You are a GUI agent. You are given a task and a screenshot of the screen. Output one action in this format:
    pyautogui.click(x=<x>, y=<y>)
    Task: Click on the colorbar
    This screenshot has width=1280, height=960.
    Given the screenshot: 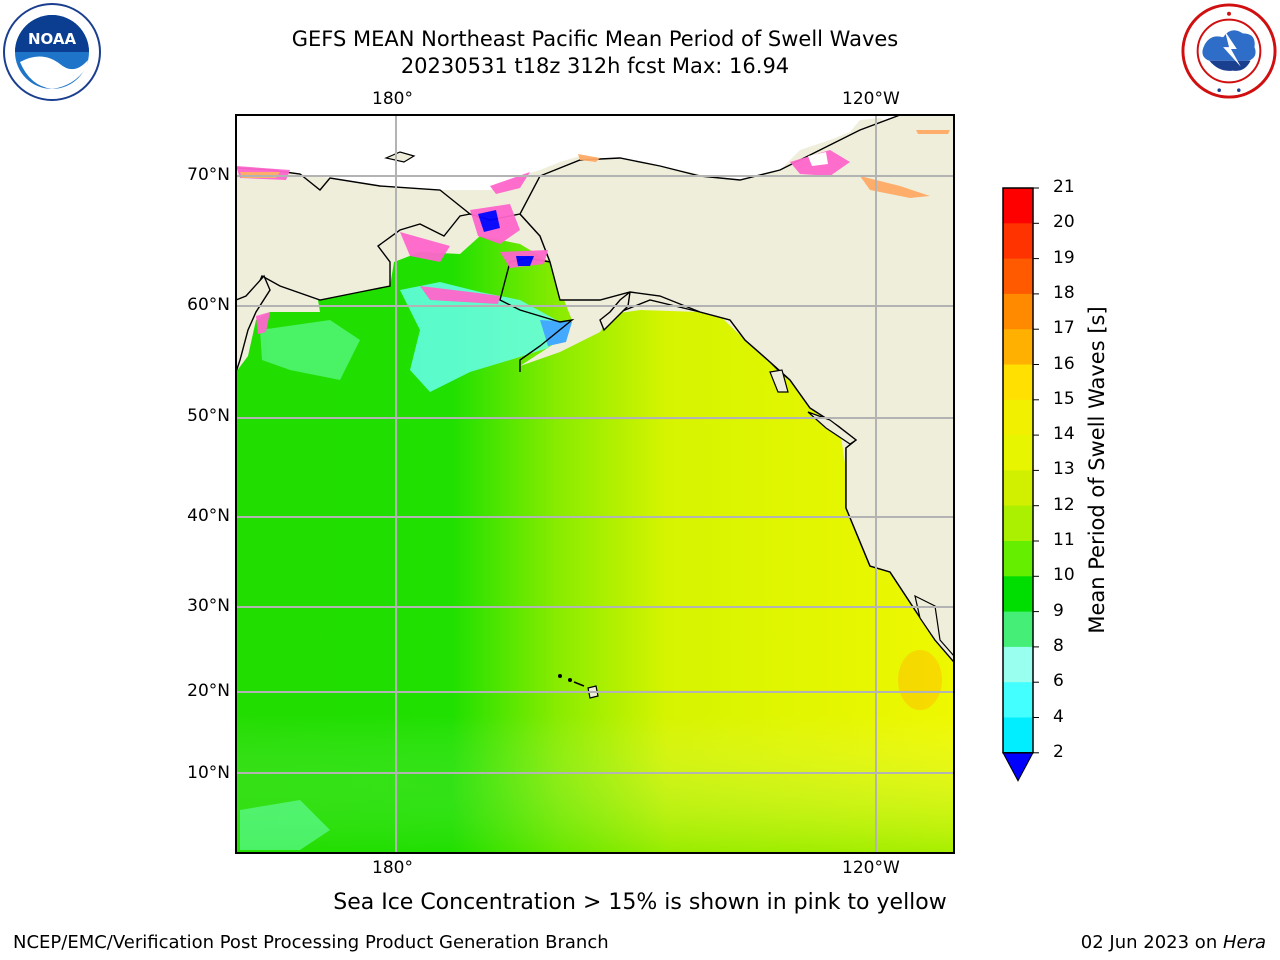 What is the action you would take?
    pyautogui.click(x=1020, y=484)
    